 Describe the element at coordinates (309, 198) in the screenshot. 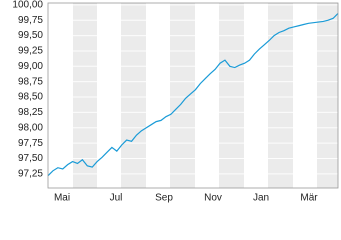

I see `x-tick-label: Mär` at that location.